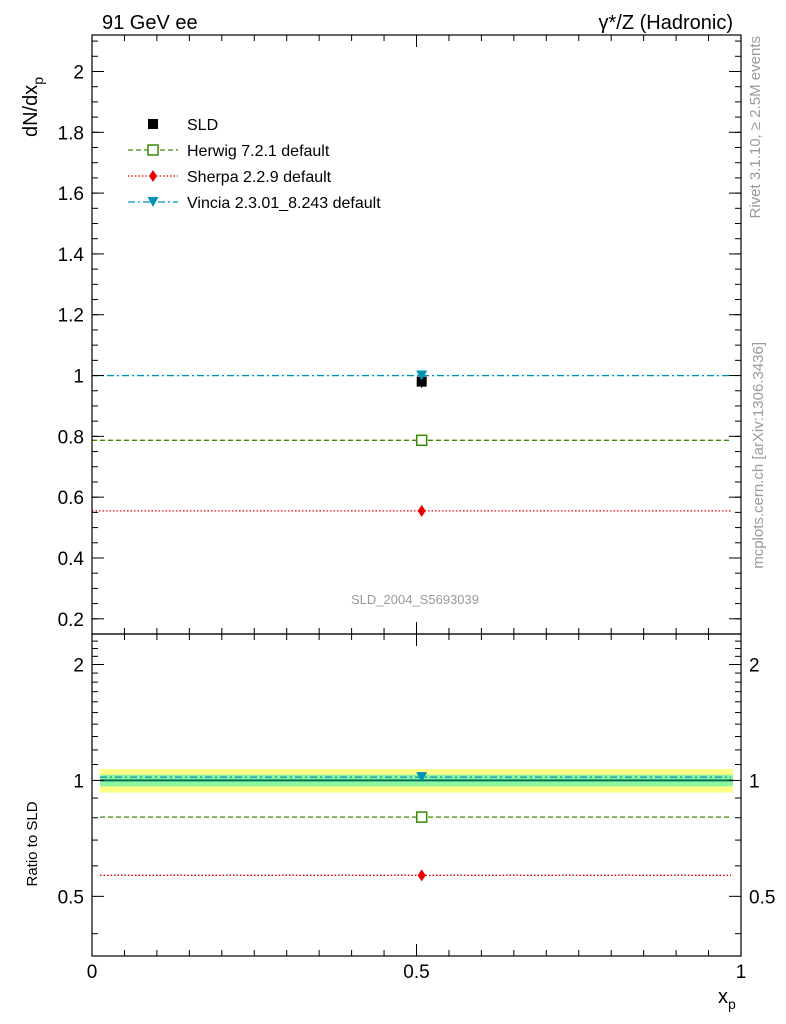 The image size is (786, 1024). I want to click on y-tick-label-main: 1.8, so click(71, 133).